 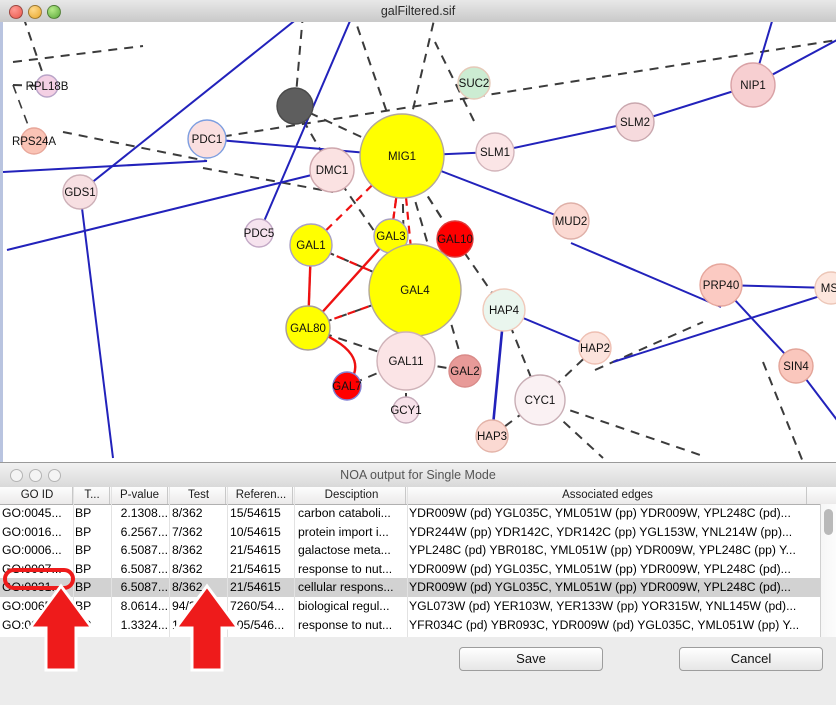 I want to click on network-node-pdc1: PDC1, so click(x=207, y=139).